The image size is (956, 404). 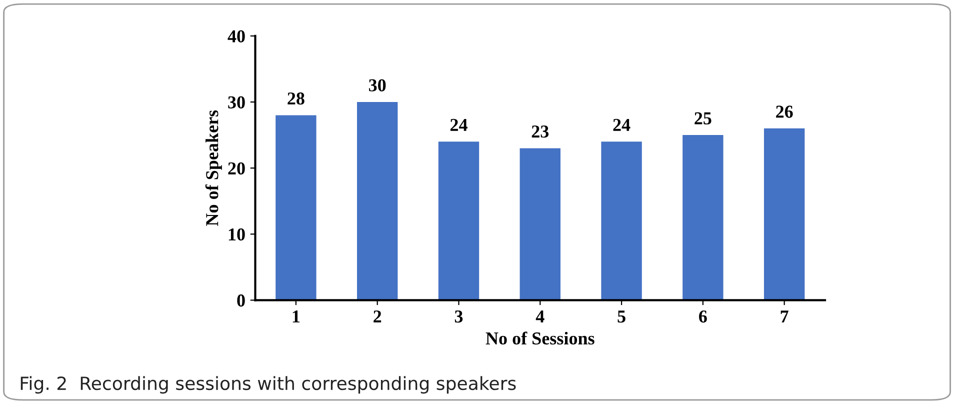 I want to click on x-tick-label: 1, so click(x=296, y=316).